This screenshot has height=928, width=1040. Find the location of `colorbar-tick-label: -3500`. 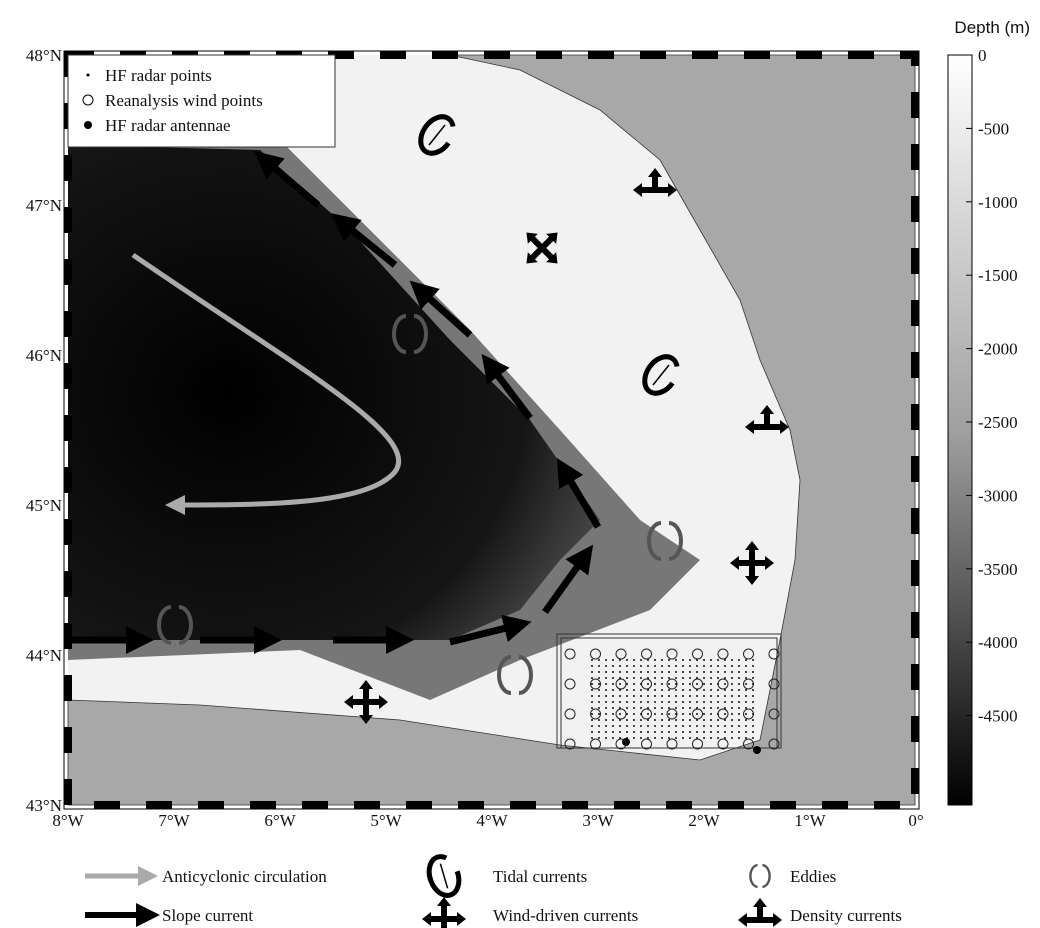

colorbar-tick-label: -3500 is located at coordinates (998, 569).